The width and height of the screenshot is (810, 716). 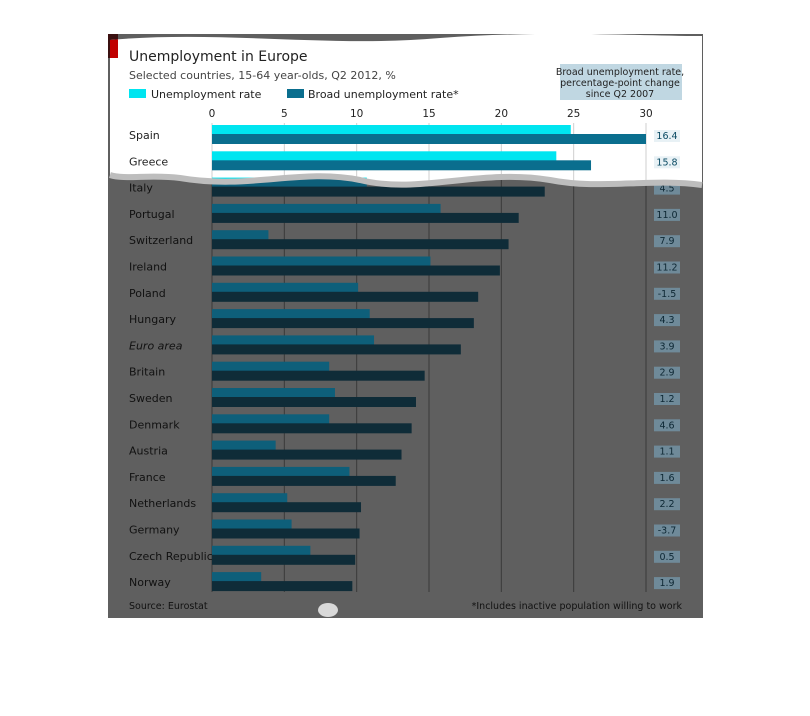 What do you see at coordinates (620, 72) in the screenshot?
I see `change-header-line: Broad unemployment rate,` at bounding box center [620, 72].